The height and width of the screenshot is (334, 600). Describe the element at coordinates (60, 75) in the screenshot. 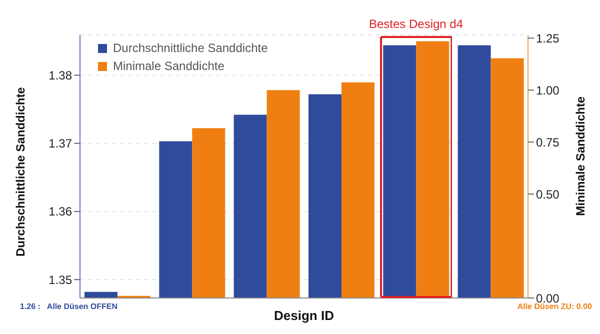

I see `y-tick-label: 1.38` at that location.